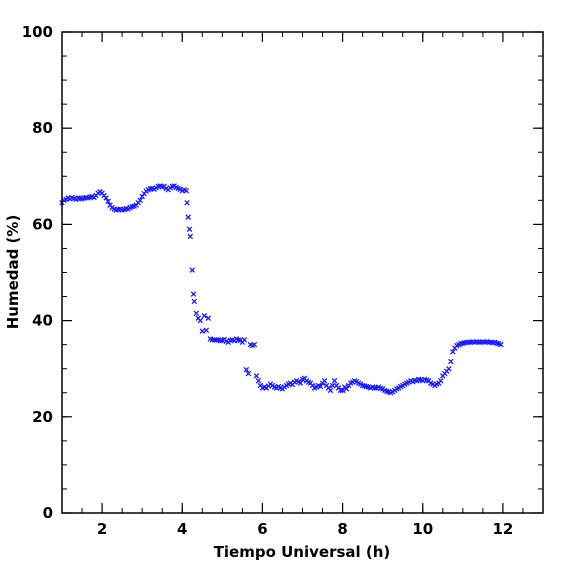 The image size is (574, 574). I want to click on y-tick-label: 20, so click(42, 417).